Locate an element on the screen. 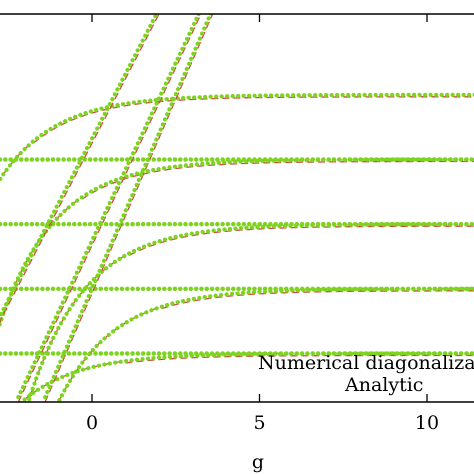 The width and height of the screenshot is (474, 474). x-tick-label-2: 10 is located at coordinates (427, 423).